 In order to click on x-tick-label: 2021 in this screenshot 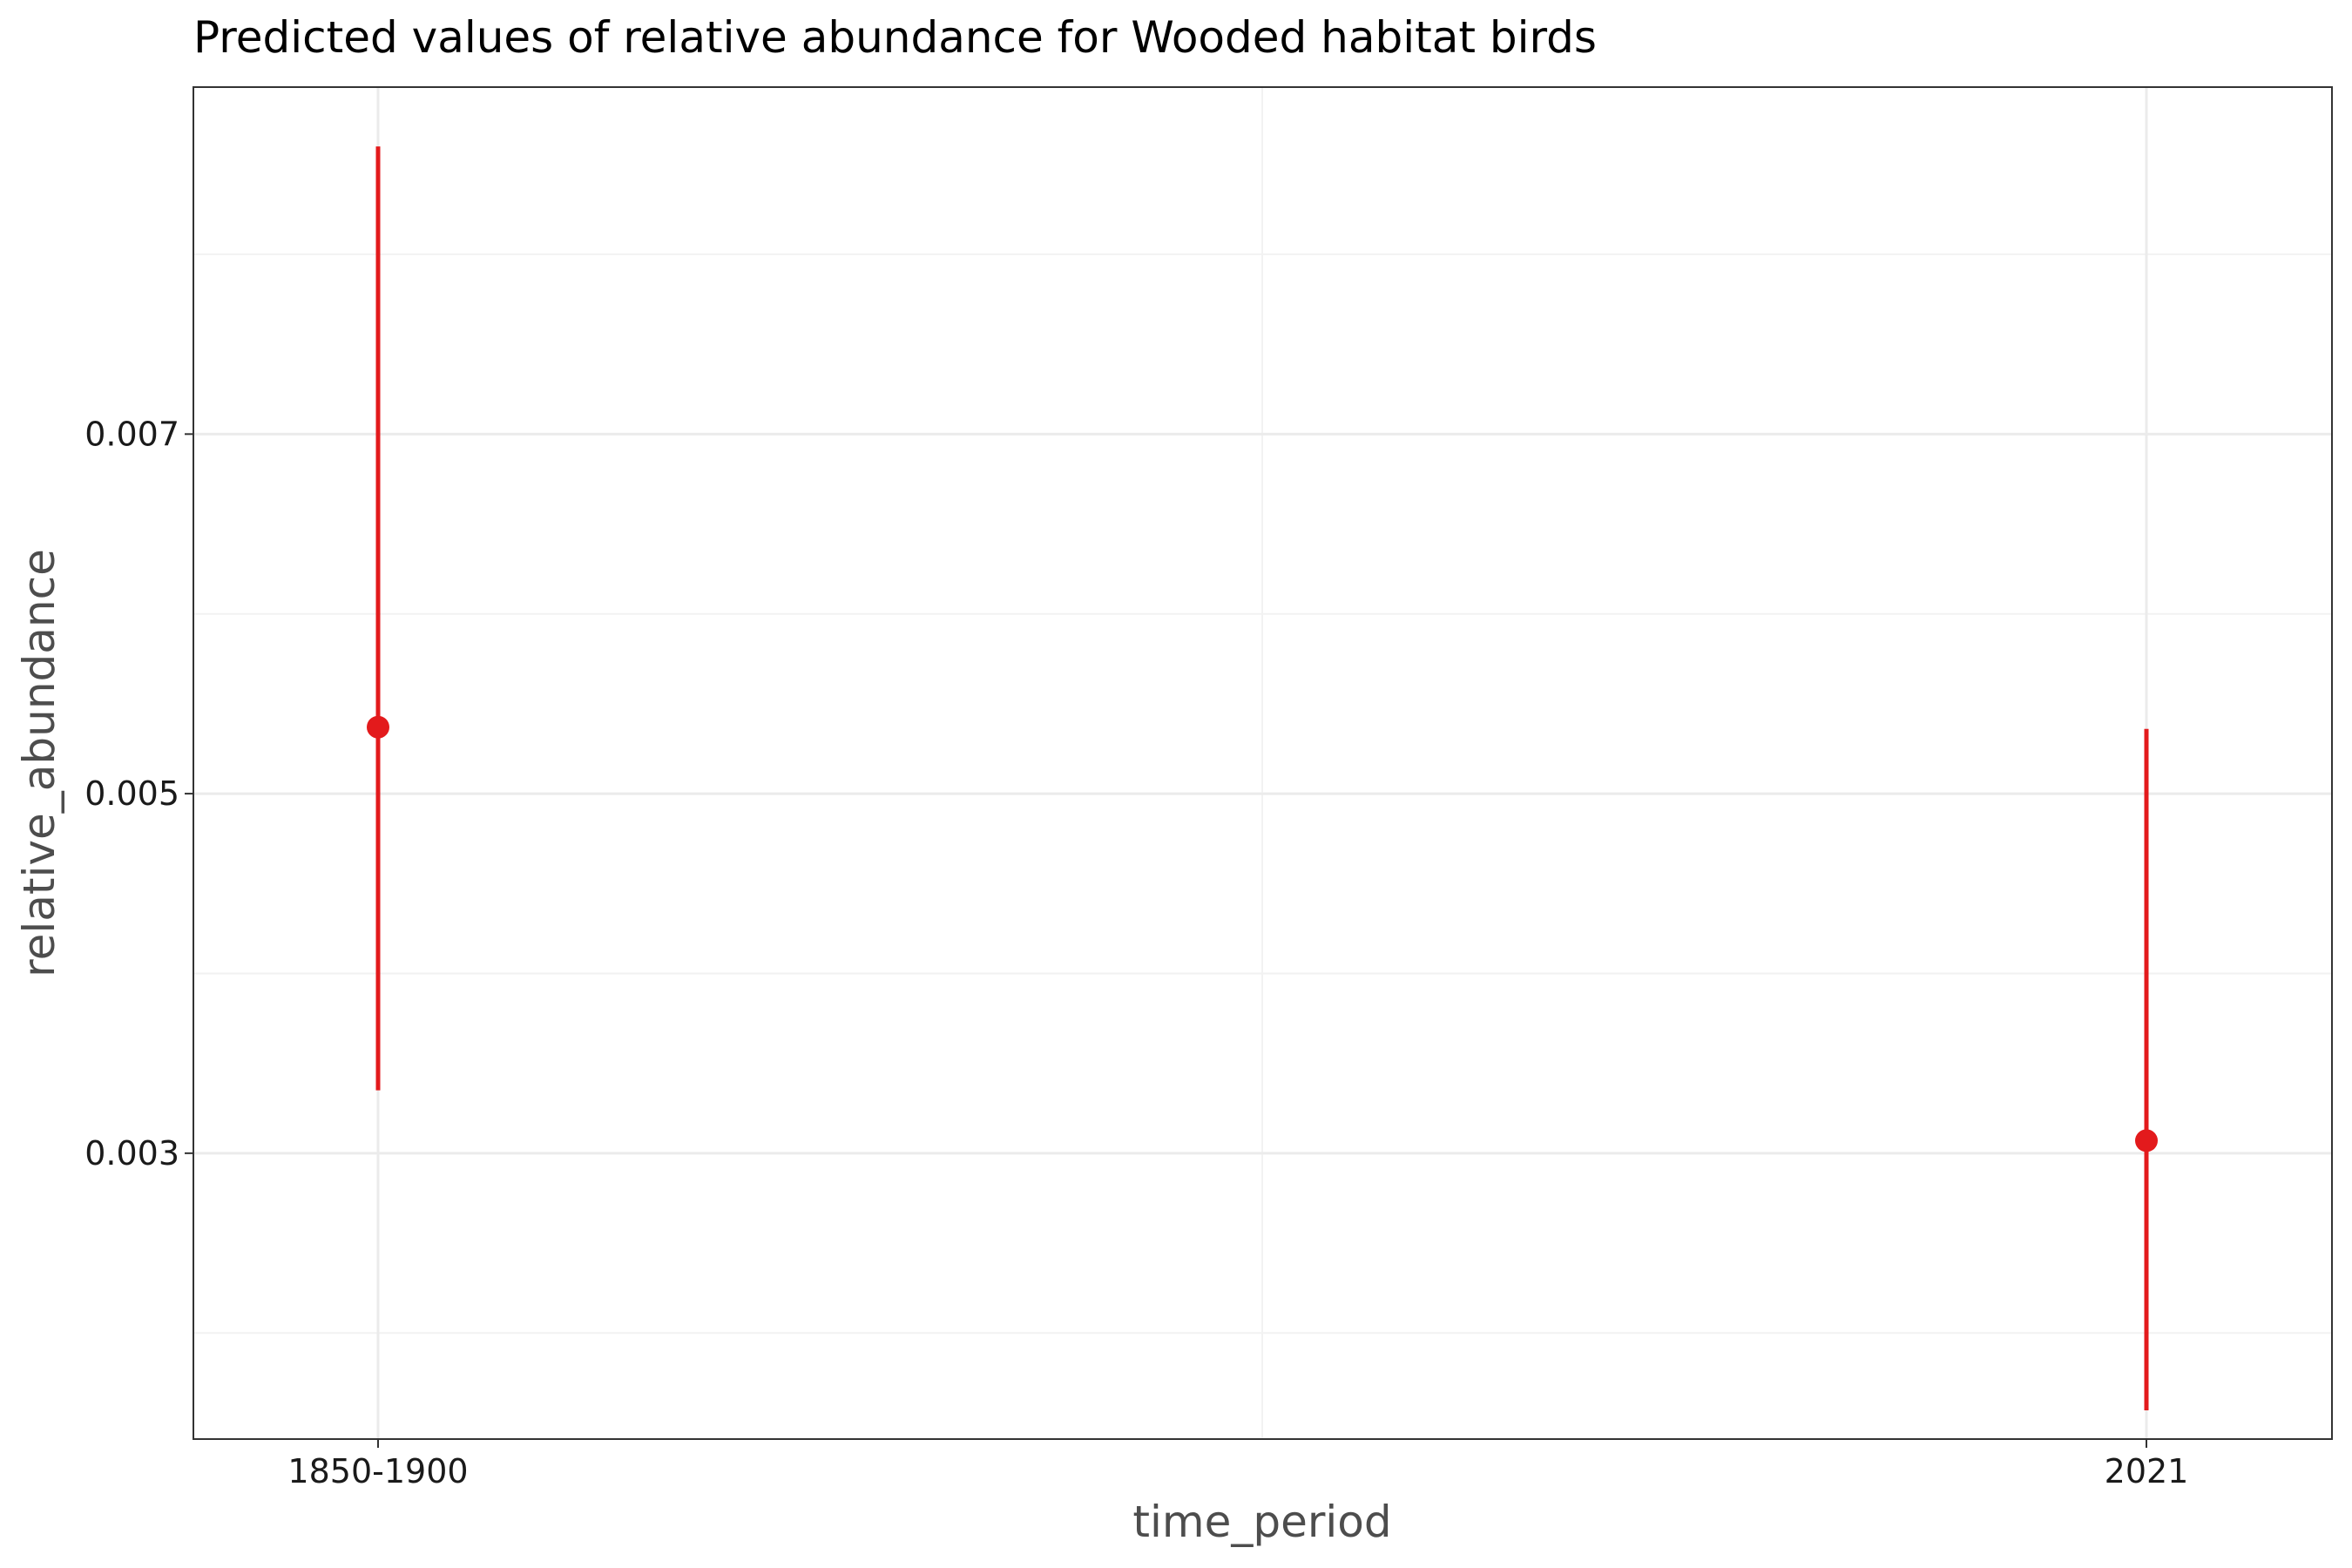, I will do `click(2147, 1471)`.